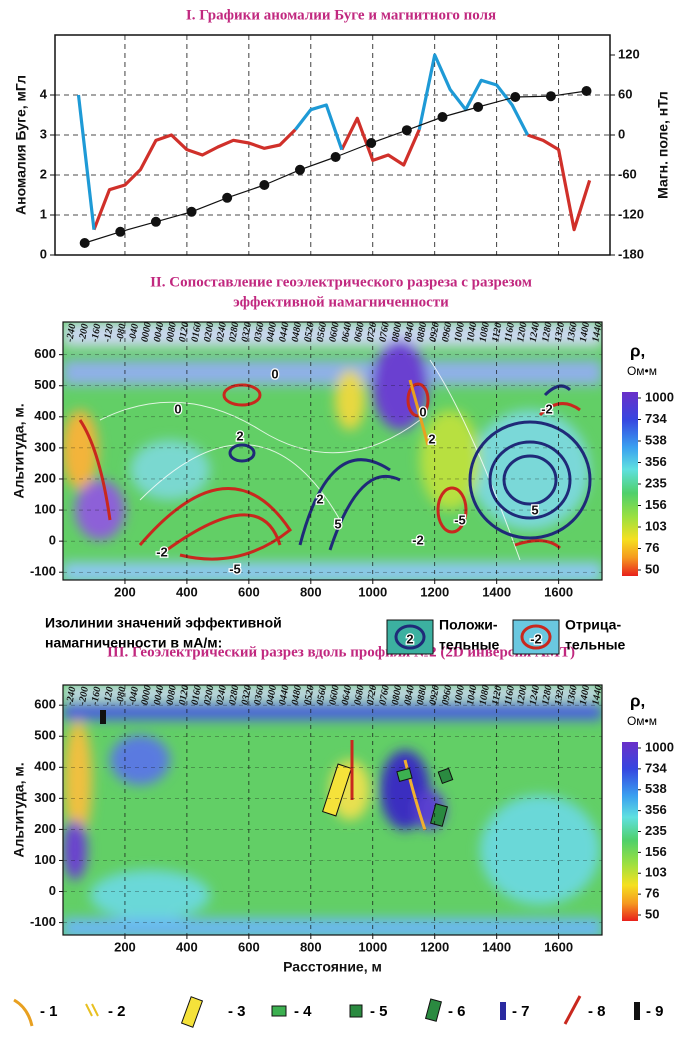 This screenshot has width=683, height=1050. What do you see at coordinates (621, 133) in the screenshot?
I see `y2-tick-label: 0` at bounding box center [621, 133].